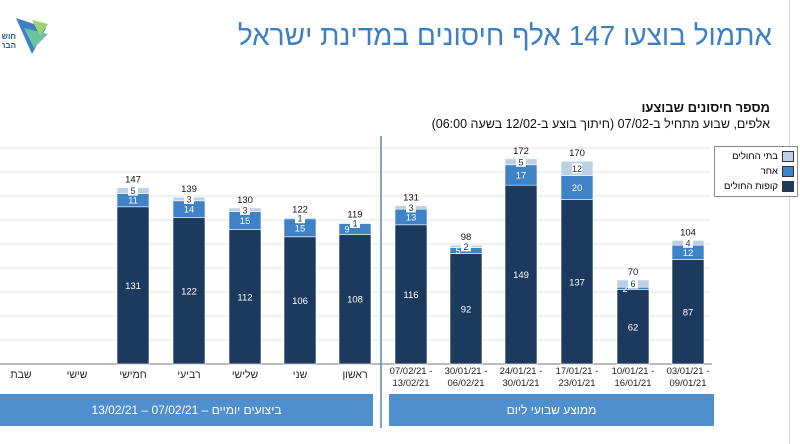  Describe the element at coordinates (633, 383) in the screenshot. I see `weekly-category-label: 16/01/21` at that location.